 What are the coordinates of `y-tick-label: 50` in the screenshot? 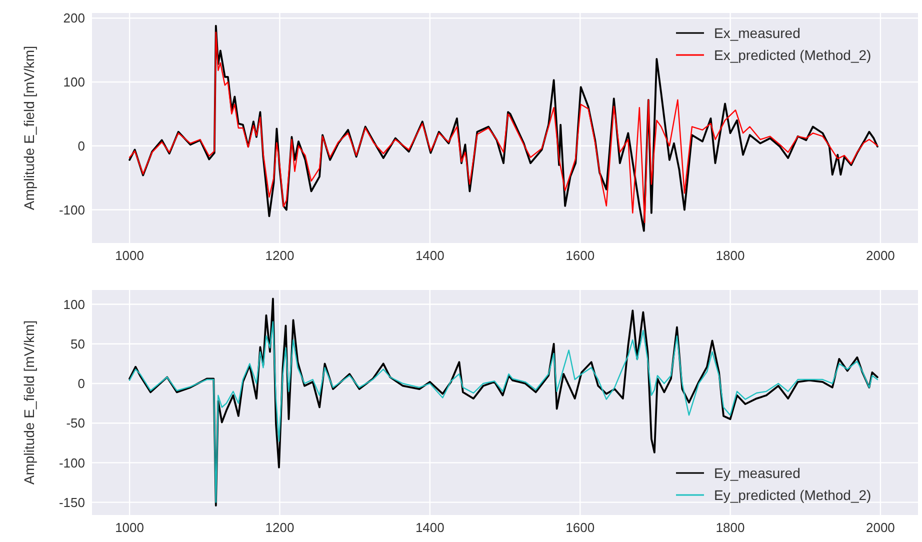 It's located at (77, 344).